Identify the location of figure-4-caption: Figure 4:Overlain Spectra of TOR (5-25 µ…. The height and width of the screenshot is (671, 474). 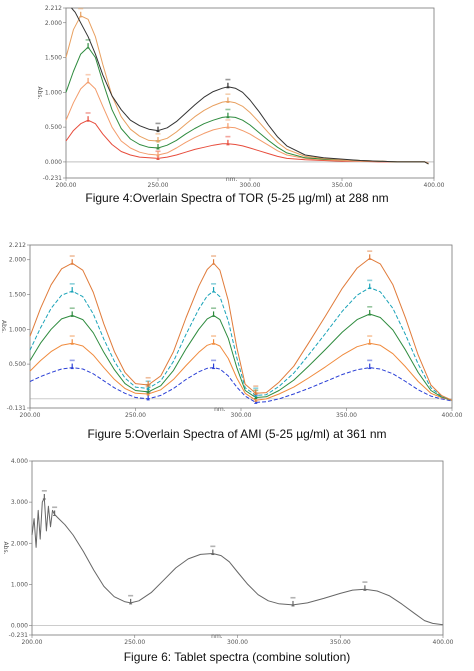
(237, 198).